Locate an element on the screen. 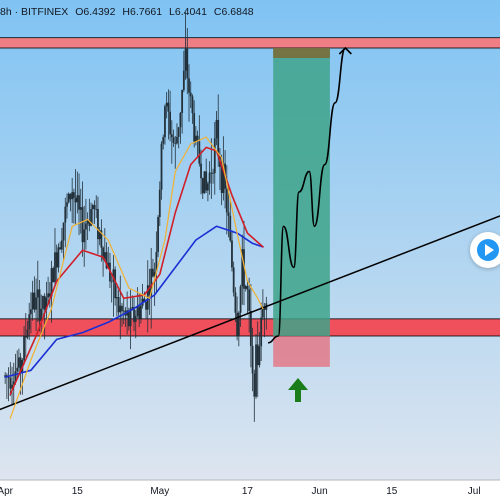  play-button is located at coordinates (485, 250).